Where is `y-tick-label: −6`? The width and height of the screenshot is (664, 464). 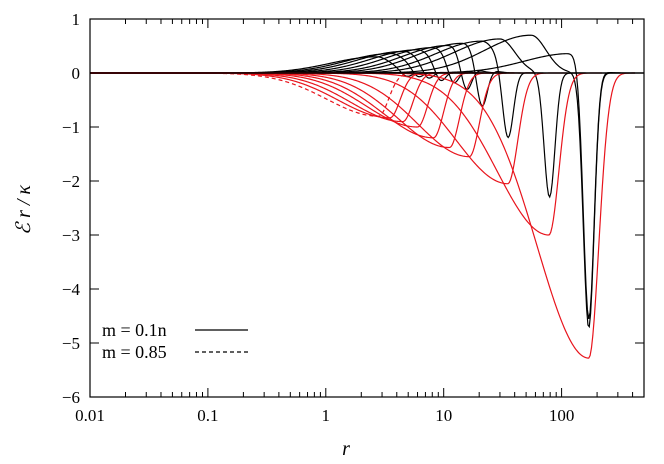 y-tick-label: −6 is located at coordinates (71, 397).